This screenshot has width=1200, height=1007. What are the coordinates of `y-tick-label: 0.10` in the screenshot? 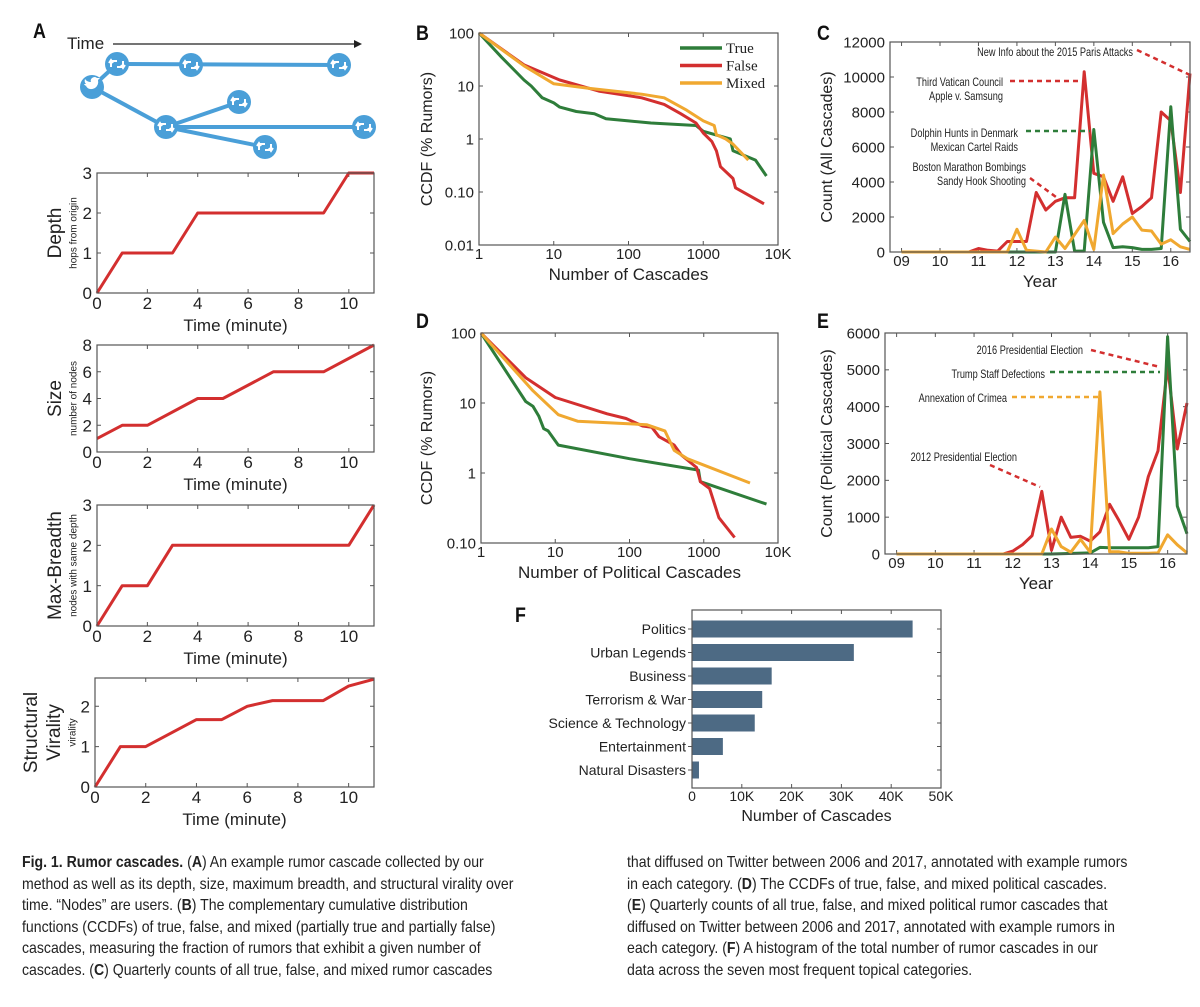 It's located at (461, 543).